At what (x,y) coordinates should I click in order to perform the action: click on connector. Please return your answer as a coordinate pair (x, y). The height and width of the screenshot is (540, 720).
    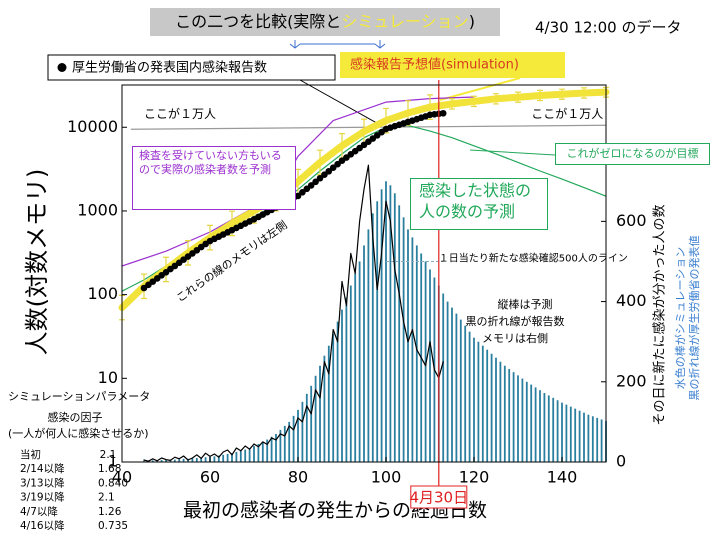
    Looking at the image, I should click on (480, 89).